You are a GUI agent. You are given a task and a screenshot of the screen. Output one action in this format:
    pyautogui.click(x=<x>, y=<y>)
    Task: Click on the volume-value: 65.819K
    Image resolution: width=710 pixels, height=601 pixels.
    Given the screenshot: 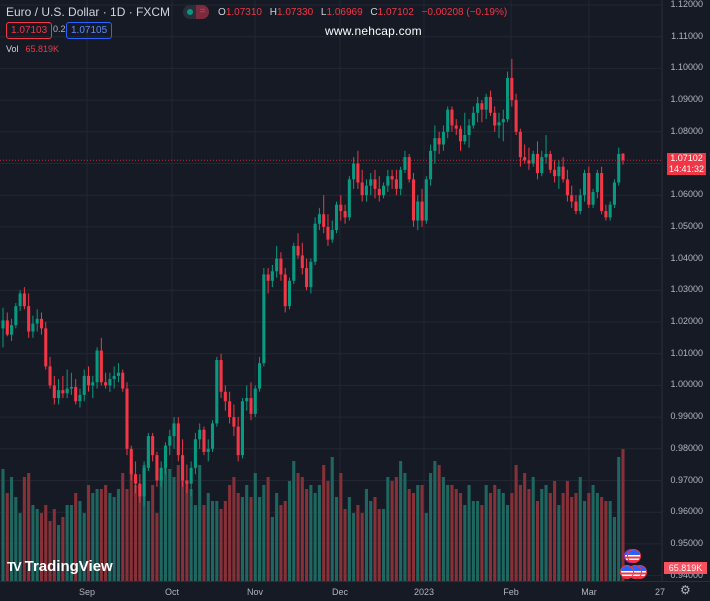 What is the action you would take?
    pyautogui.click(x=42, y=49)
    